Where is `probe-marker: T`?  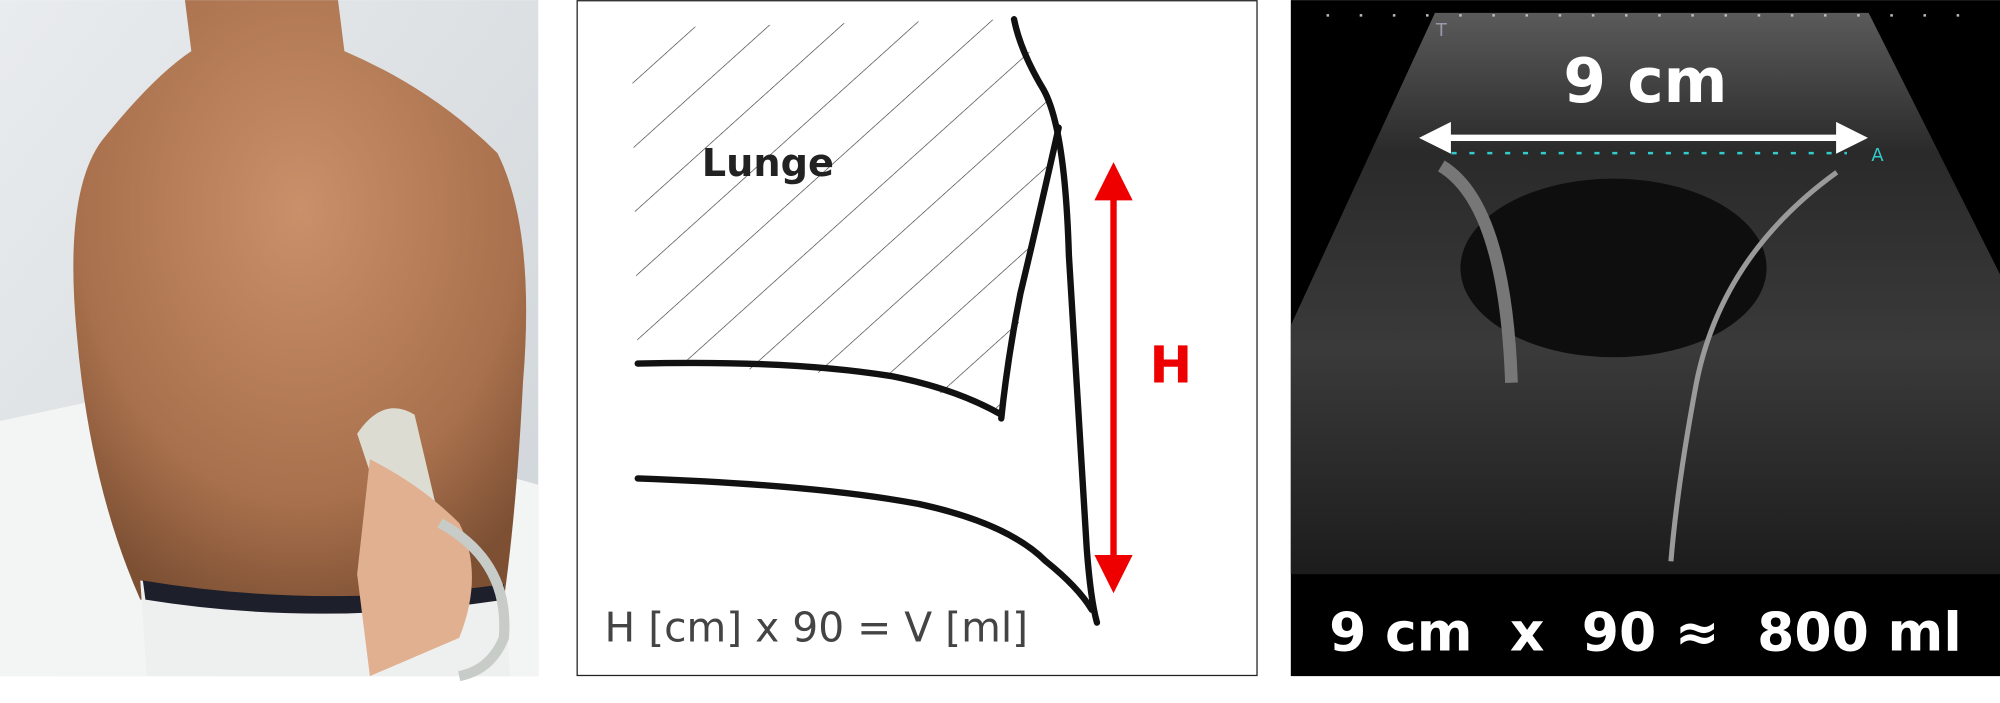
probe-marker: T is located at coordinates (1441, 30).